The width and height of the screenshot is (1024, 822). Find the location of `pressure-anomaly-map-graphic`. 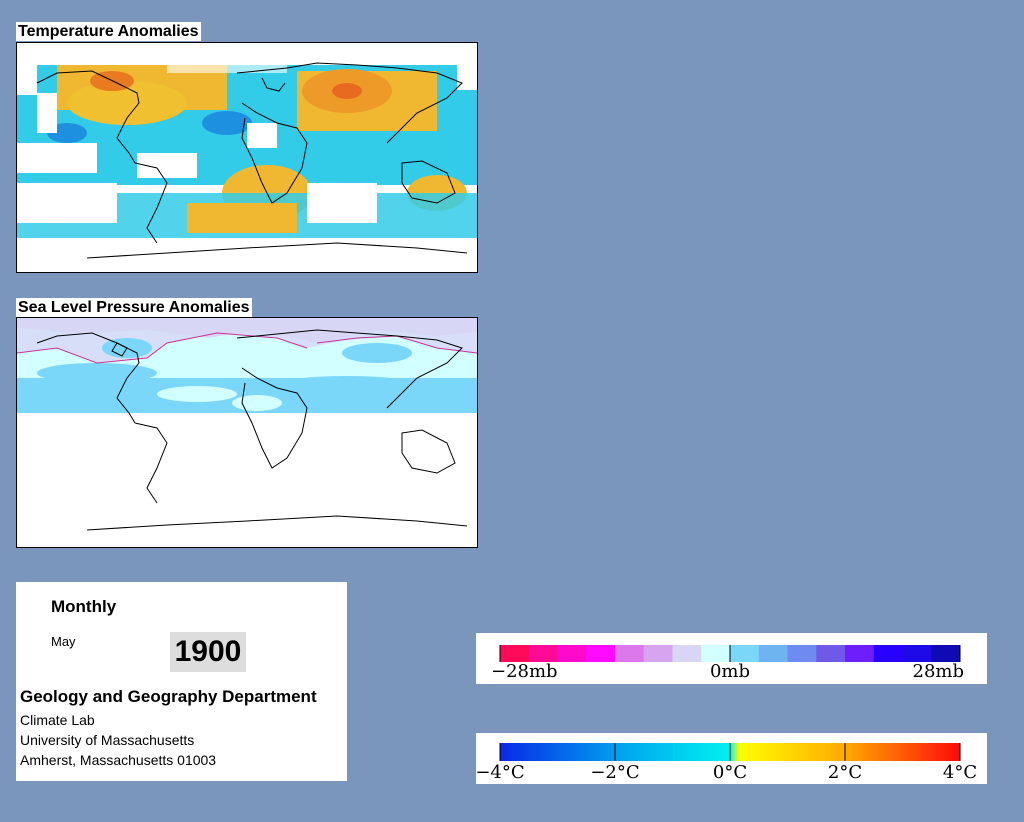

pressure-anomaly-map-graphic is located at coordinates (247, 432).